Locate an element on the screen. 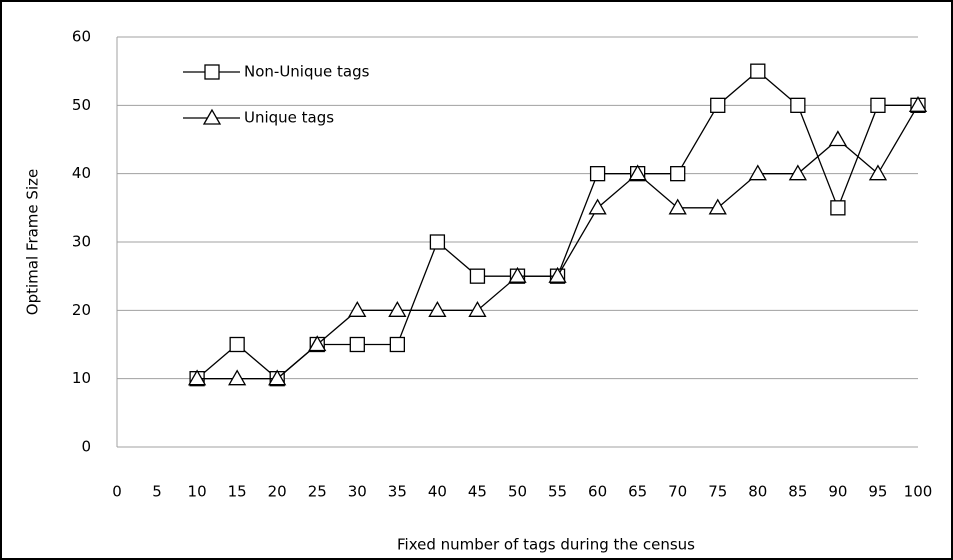 This screenshot has width=953, height=560. x-tick-label: 15 is located at coordinates (237, 492).